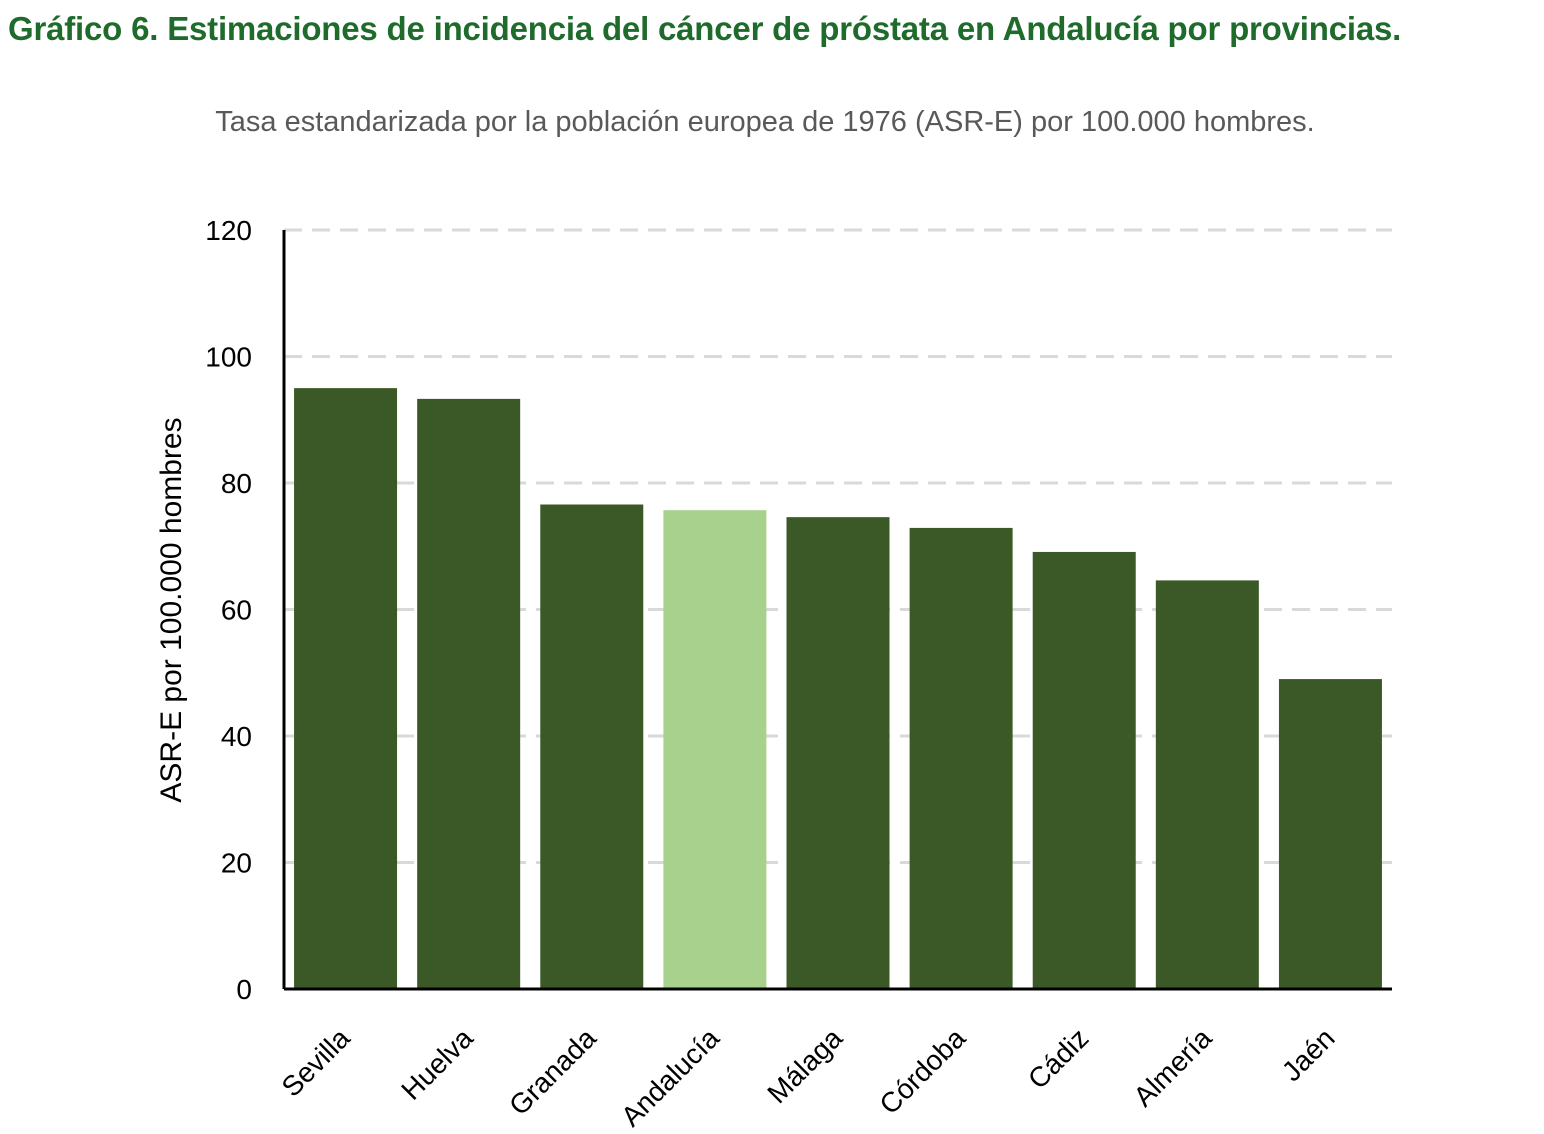 This screenshot has height=1134, width=1544. I want to click on y-tick-label: 40, so click(236, 736).